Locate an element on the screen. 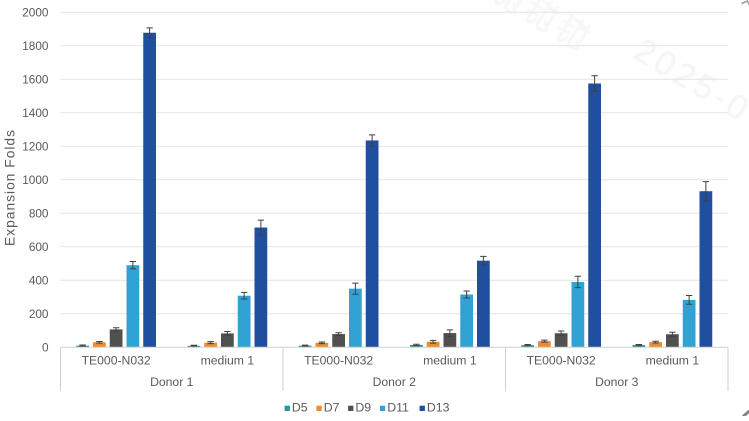 The image size is (749, 421). svg-text: 2000 is located at coordinates (35, 13).